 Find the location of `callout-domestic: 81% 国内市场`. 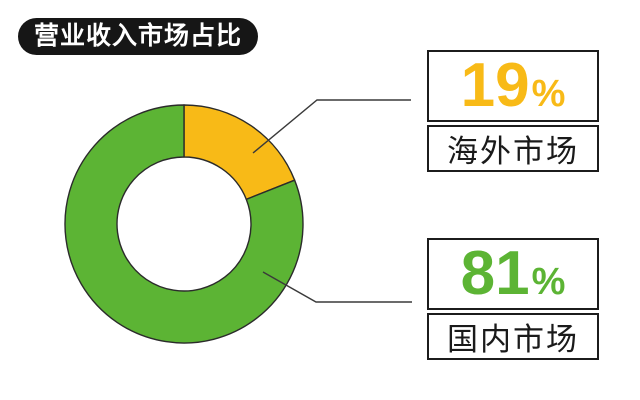

callout-domestic: 81% 国内市场 is located at coordinates (513, 299).